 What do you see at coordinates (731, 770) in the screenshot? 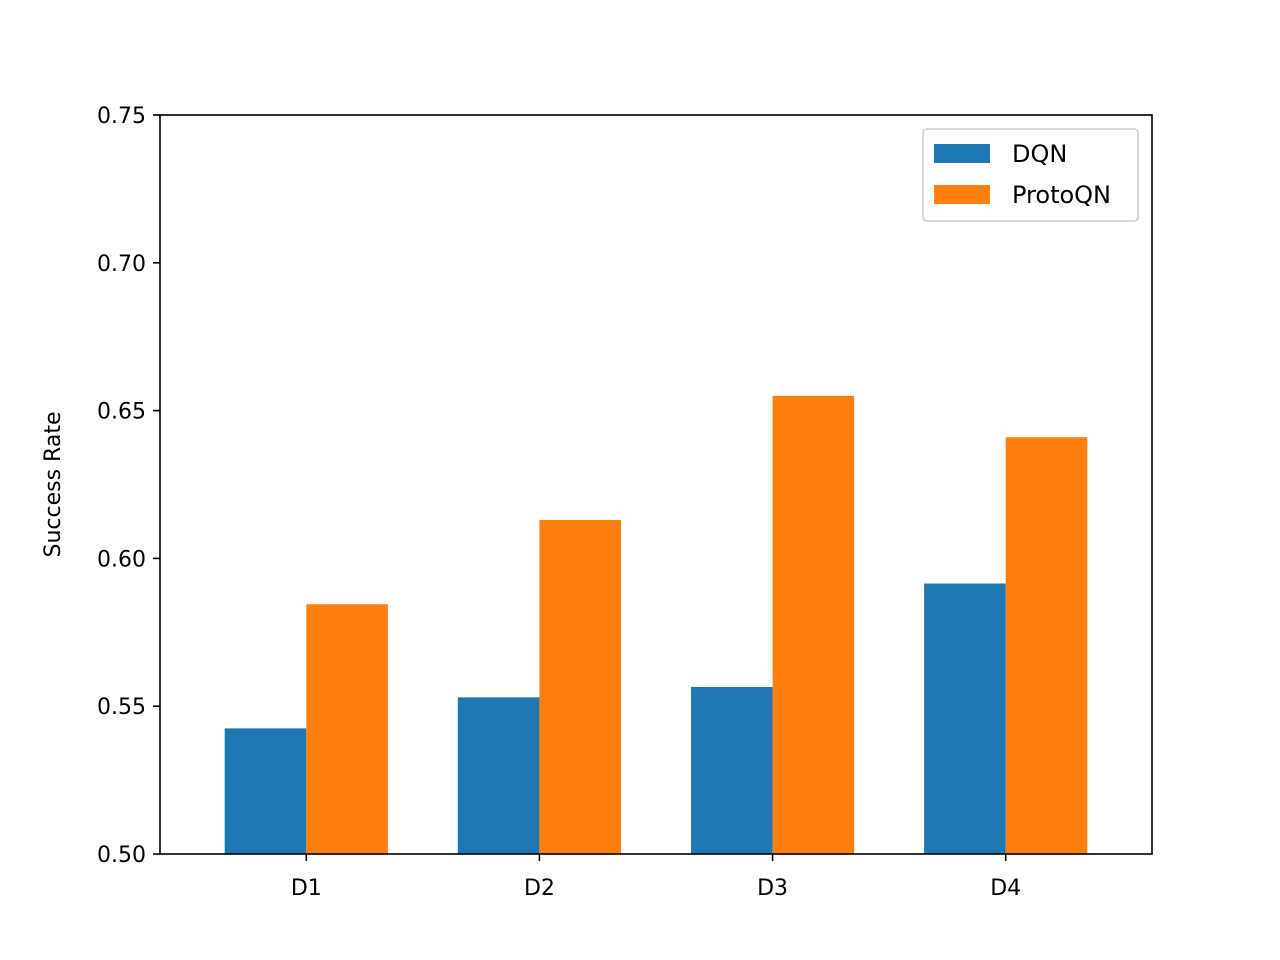
I see `bar-dqn-d3` at bounding box center [731, 770].